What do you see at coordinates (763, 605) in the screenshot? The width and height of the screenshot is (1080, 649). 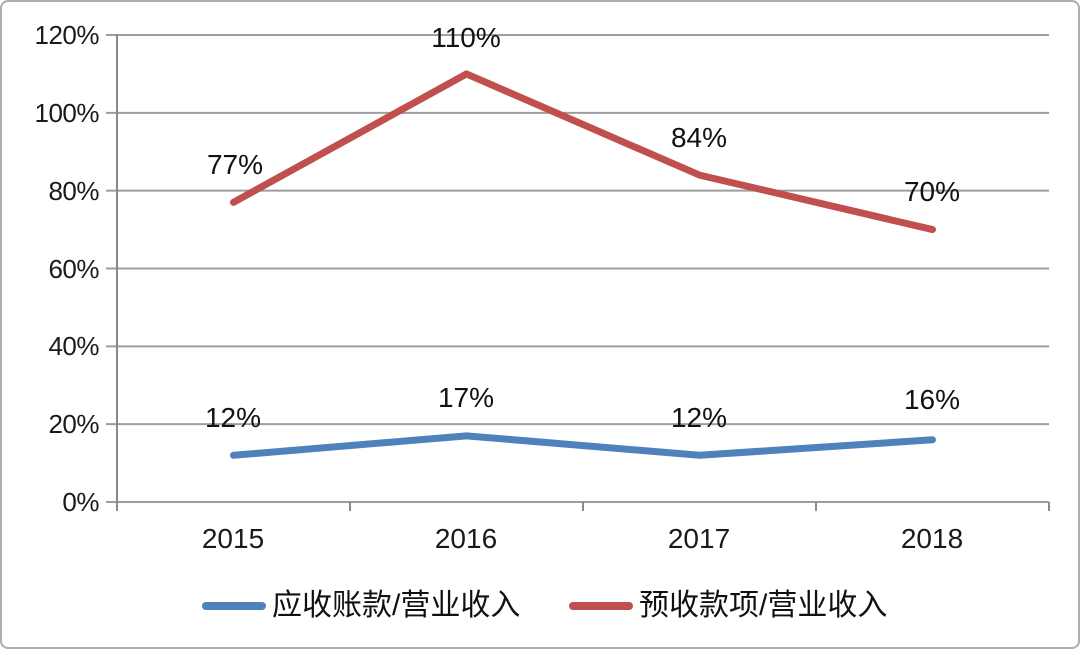 I see `legend-label: 预收款项/营业收入` at bounding box center [763, 605].